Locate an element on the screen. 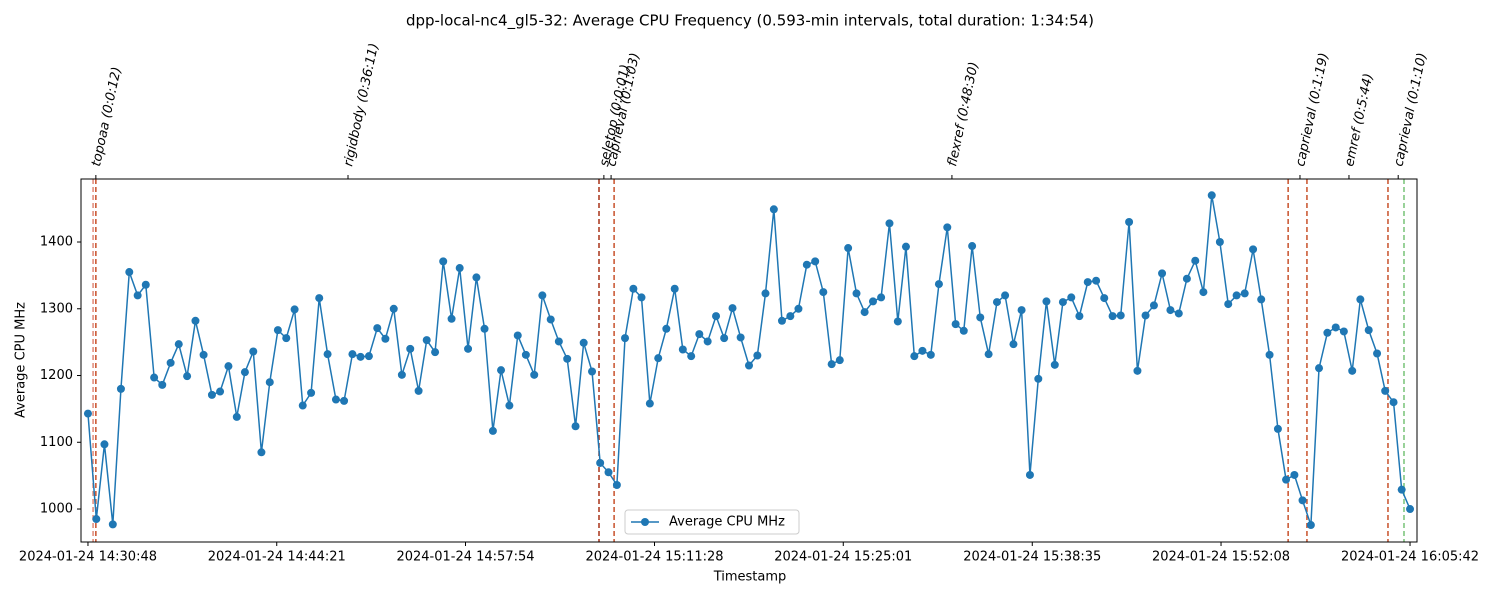 The height and width of the screenshot is (600, 1500). legend-box is located at coordinates (712, 522).